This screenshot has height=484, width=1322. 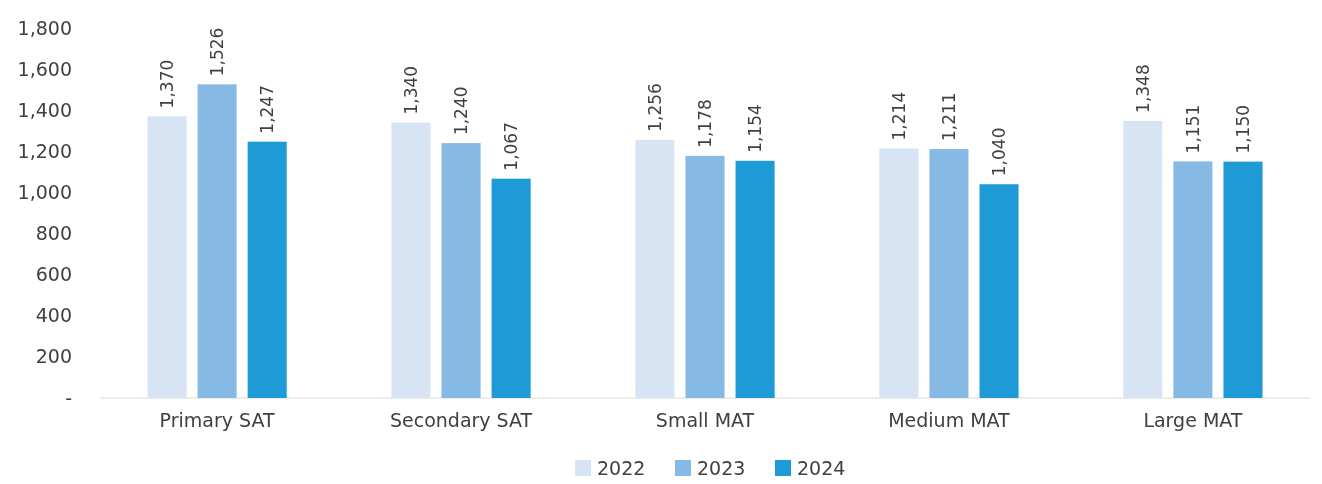 What do you see at coordinates (755, 128) in the screenshot?
I see `data-label: 1,154` at bounding box center [755, 128].